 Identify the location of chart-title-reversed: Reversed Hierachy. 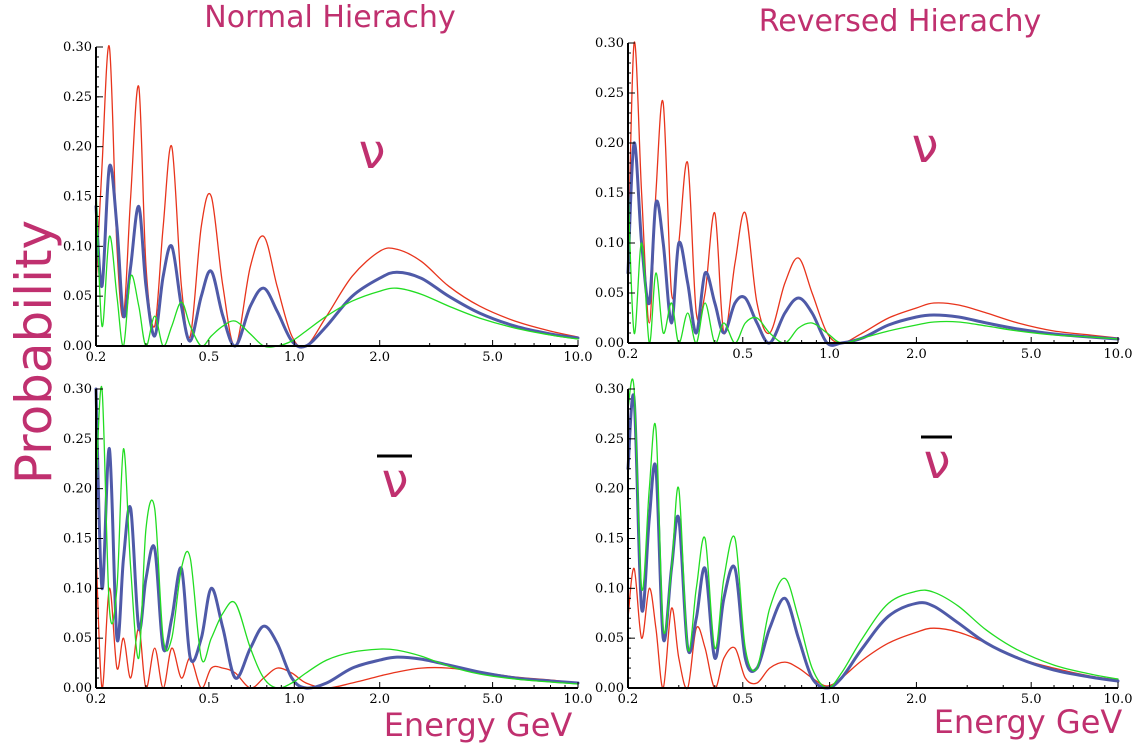
(900, 21).